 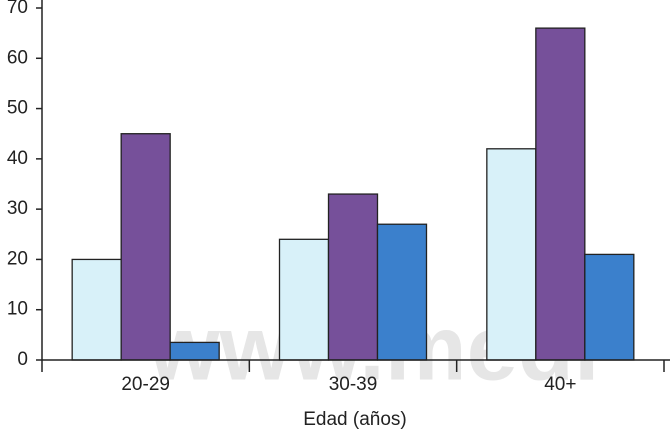 I want to click on x-tick-label: 20-29, so click(x=145, y=384).